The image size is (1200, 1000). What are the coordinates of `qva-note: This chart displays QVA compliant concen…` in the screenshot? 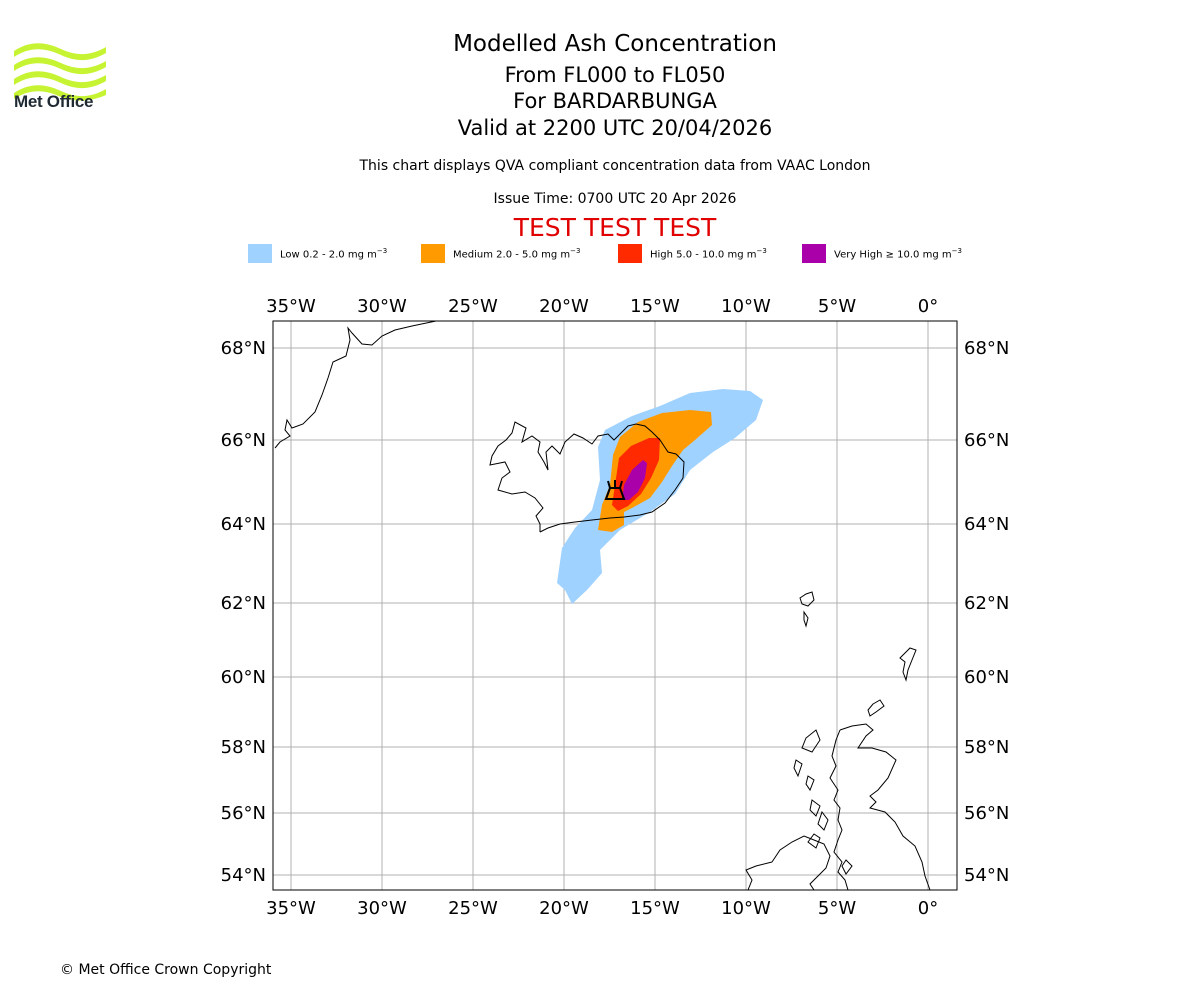 It's located at (615, 166).